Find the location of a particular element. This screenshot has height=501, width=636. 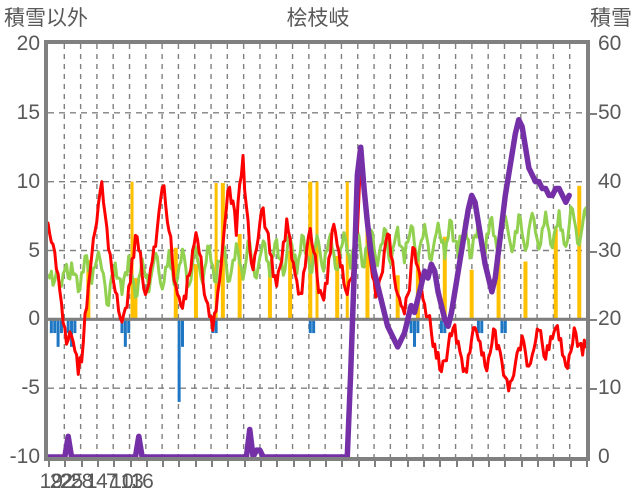

y-tick-right: 0 is located at coordinates (604, 456).